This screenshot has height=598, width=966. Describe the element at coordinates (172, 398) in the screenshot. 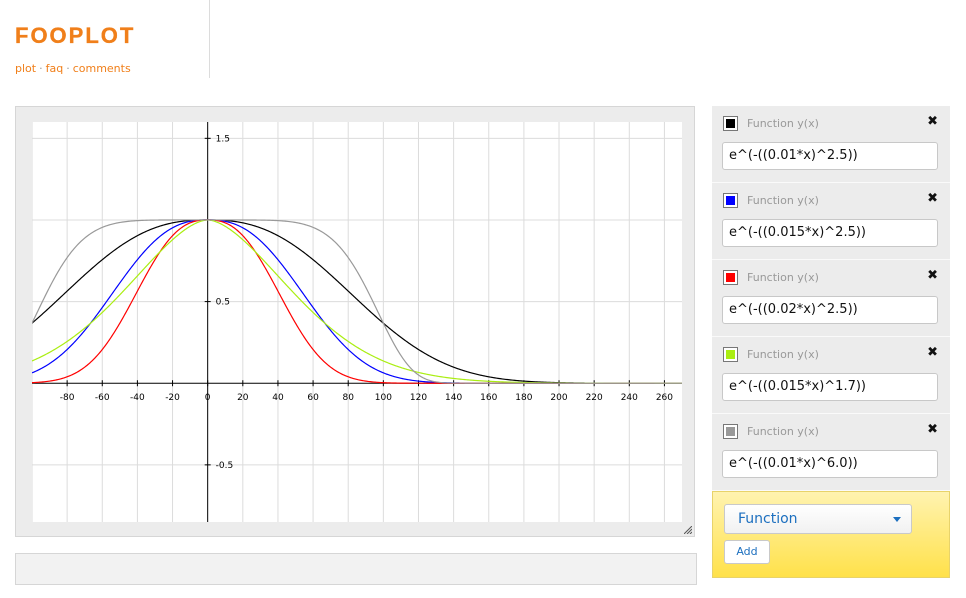

I see `x-tick-label: -20` at that location.